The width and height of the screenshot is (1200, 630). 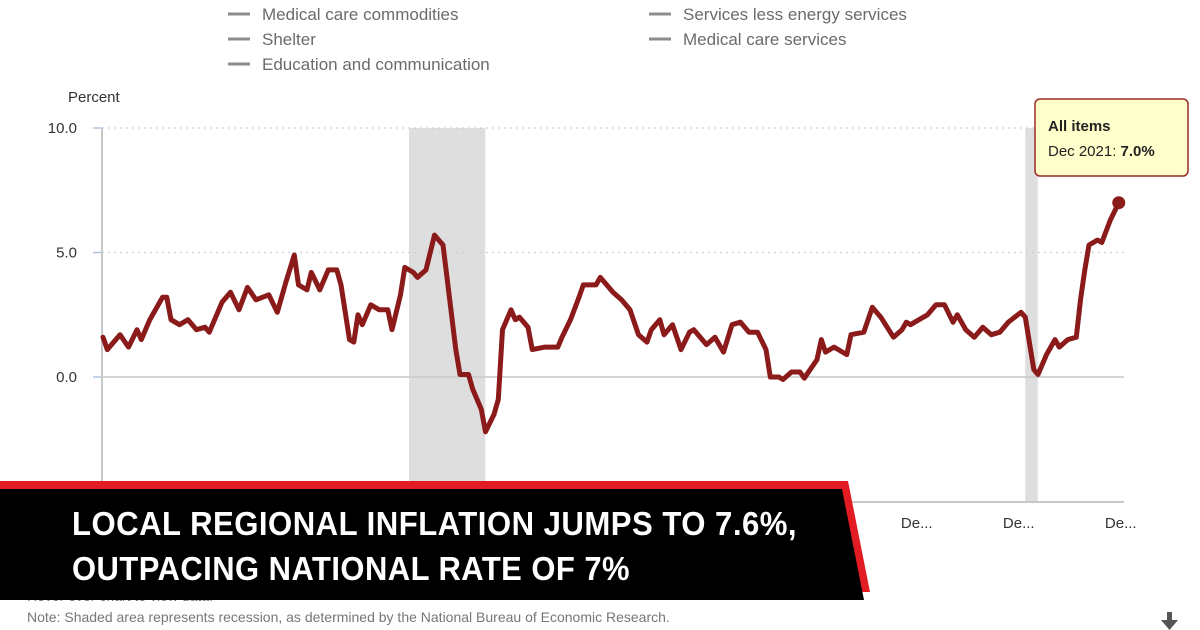 What do you see at coordinates (62, 128) in the screenshot?
I see `y-tick-label: 10.0` at bounding box center [62, 128].